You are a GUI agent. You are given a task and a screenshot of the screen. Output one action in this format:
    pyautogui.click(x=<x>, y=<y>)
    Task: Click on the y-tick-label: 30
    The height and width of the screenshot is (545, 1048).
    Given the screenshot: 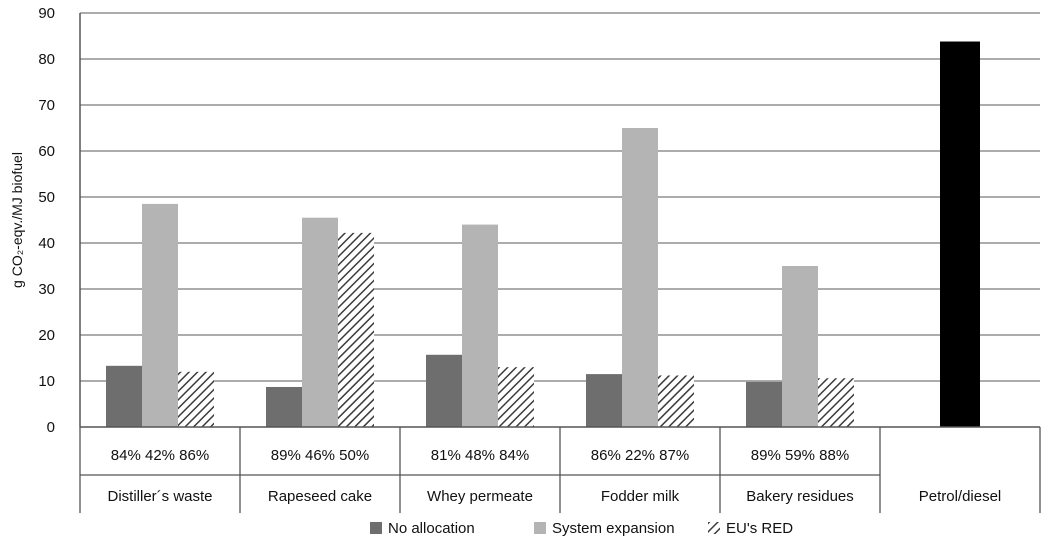 What is the action you would take?
    pyautogui.click(x=46, y=289)
    